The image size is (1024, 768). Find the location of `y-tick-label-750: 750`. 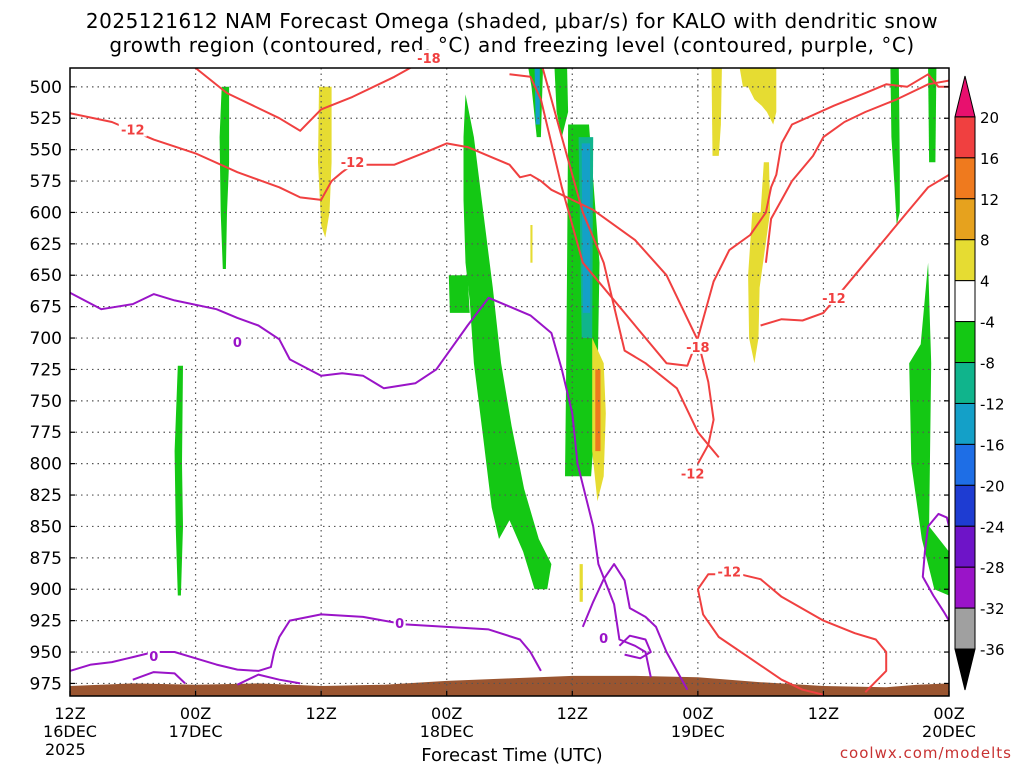

y-tick-label-750: 750 is located at coordinates (46, 402).